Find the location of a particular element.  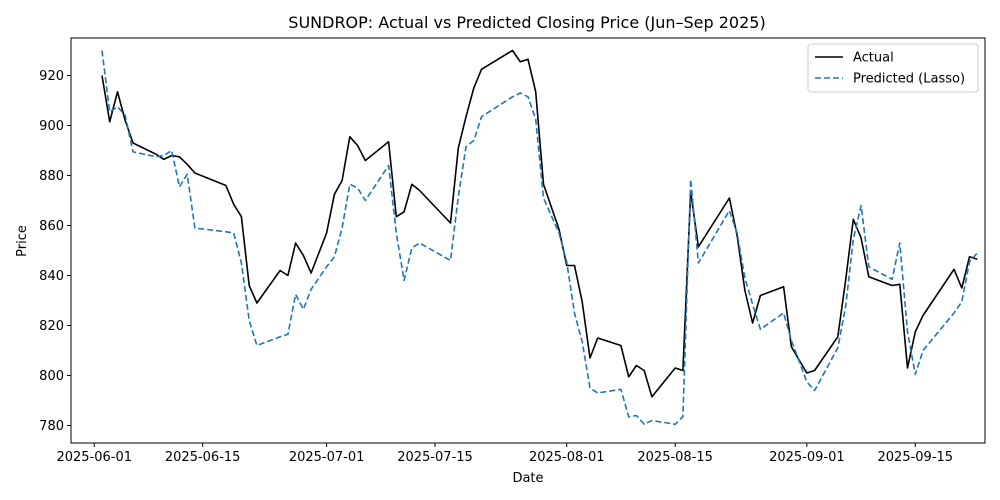

y-tick-label: 800 is located at coordinates (51, 376).